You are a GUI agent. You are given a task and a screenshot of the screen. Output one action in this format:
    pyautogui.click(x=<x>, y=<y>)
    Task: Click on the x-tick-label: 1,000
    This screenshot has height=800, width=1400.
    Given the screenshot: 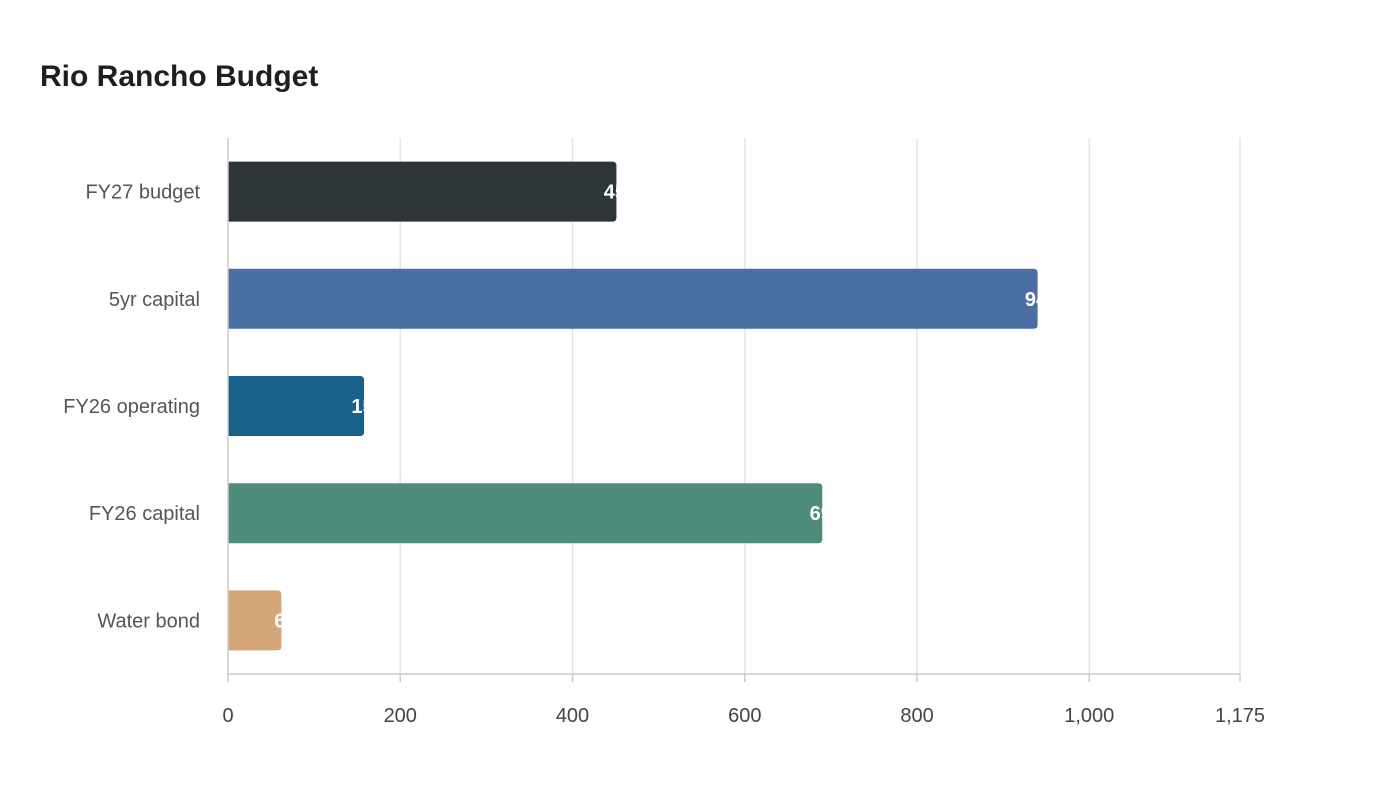 What is the action you would take?
    pyautogui.click(x=1089, y=716)
    